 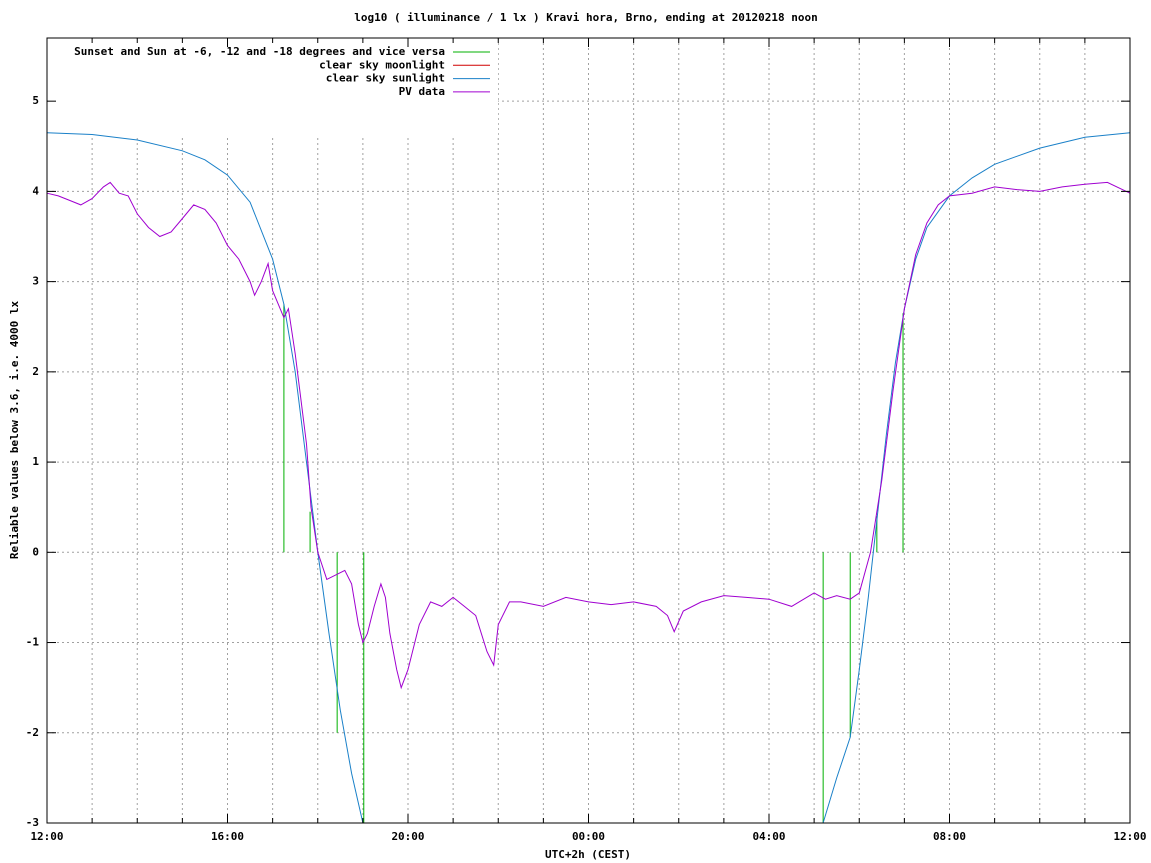 I want to click on y-tick-label: 3, so click(x=35, y=281).